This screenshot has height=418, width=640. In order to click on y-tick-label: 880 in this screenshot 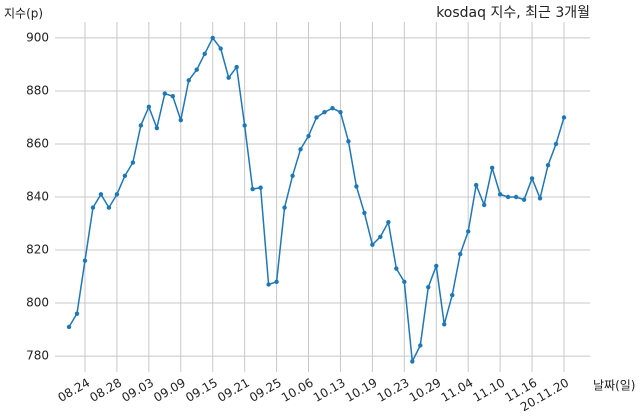, I will do `click(37, 90)`.